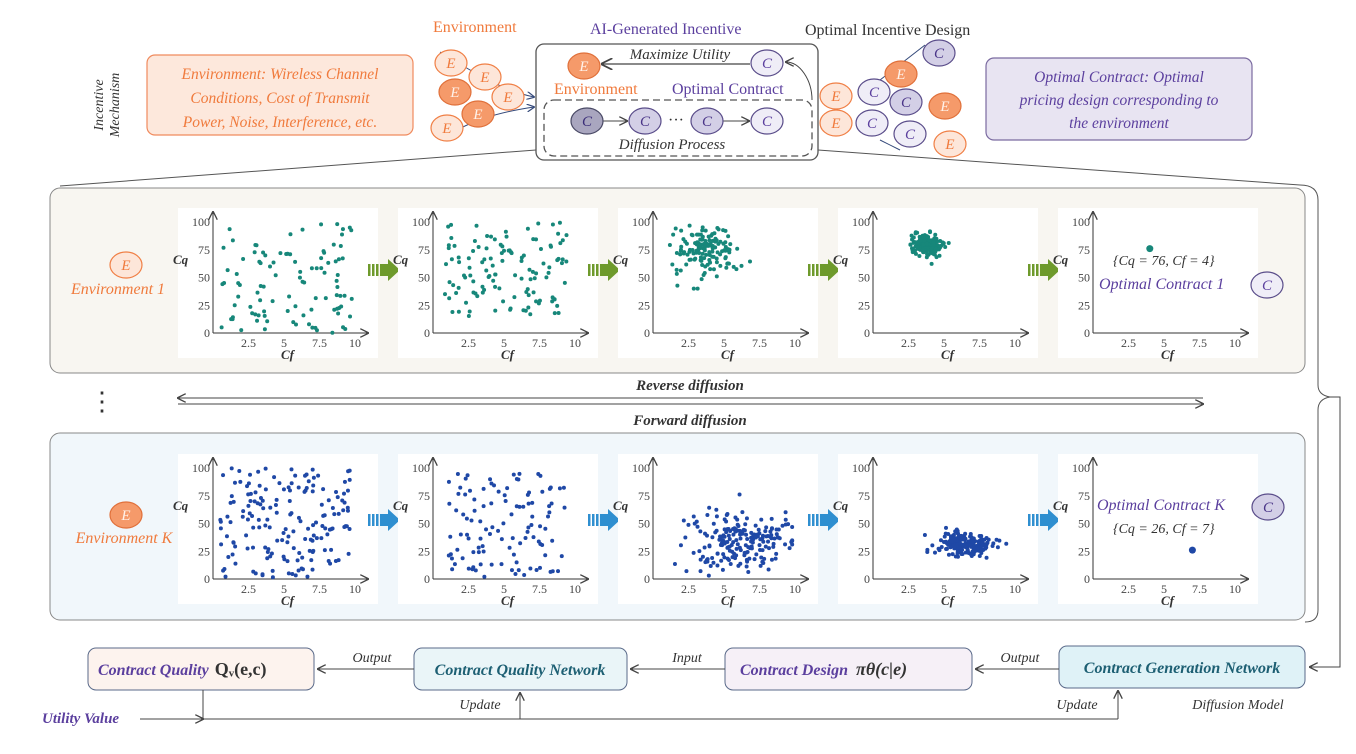 This screenshot has width=1356, height=754. Describe the element at coordinates (275, 531) in the screenshot. I see `scatter-plot: 0 25 50 75 100 2.5 5 7.5 10 Cq Cf` at that location.